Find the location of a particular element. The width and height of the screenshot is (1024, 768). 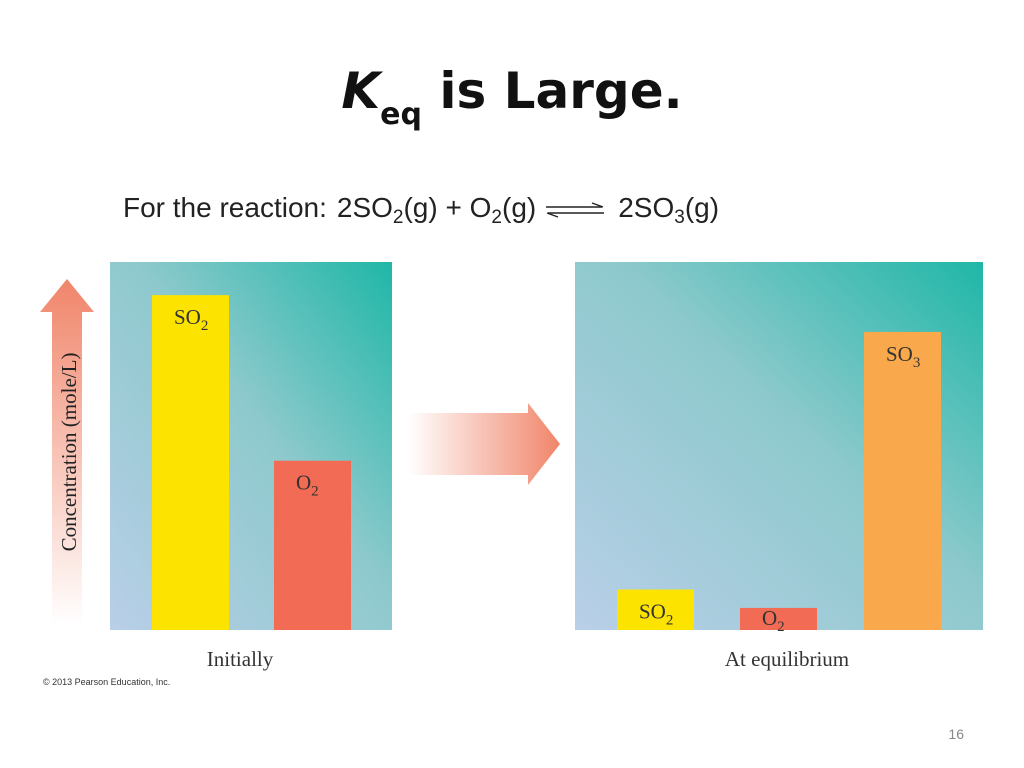

copyright-notice: © 2013 Pearson Education, Inc. is located at coordinates (107, 682).